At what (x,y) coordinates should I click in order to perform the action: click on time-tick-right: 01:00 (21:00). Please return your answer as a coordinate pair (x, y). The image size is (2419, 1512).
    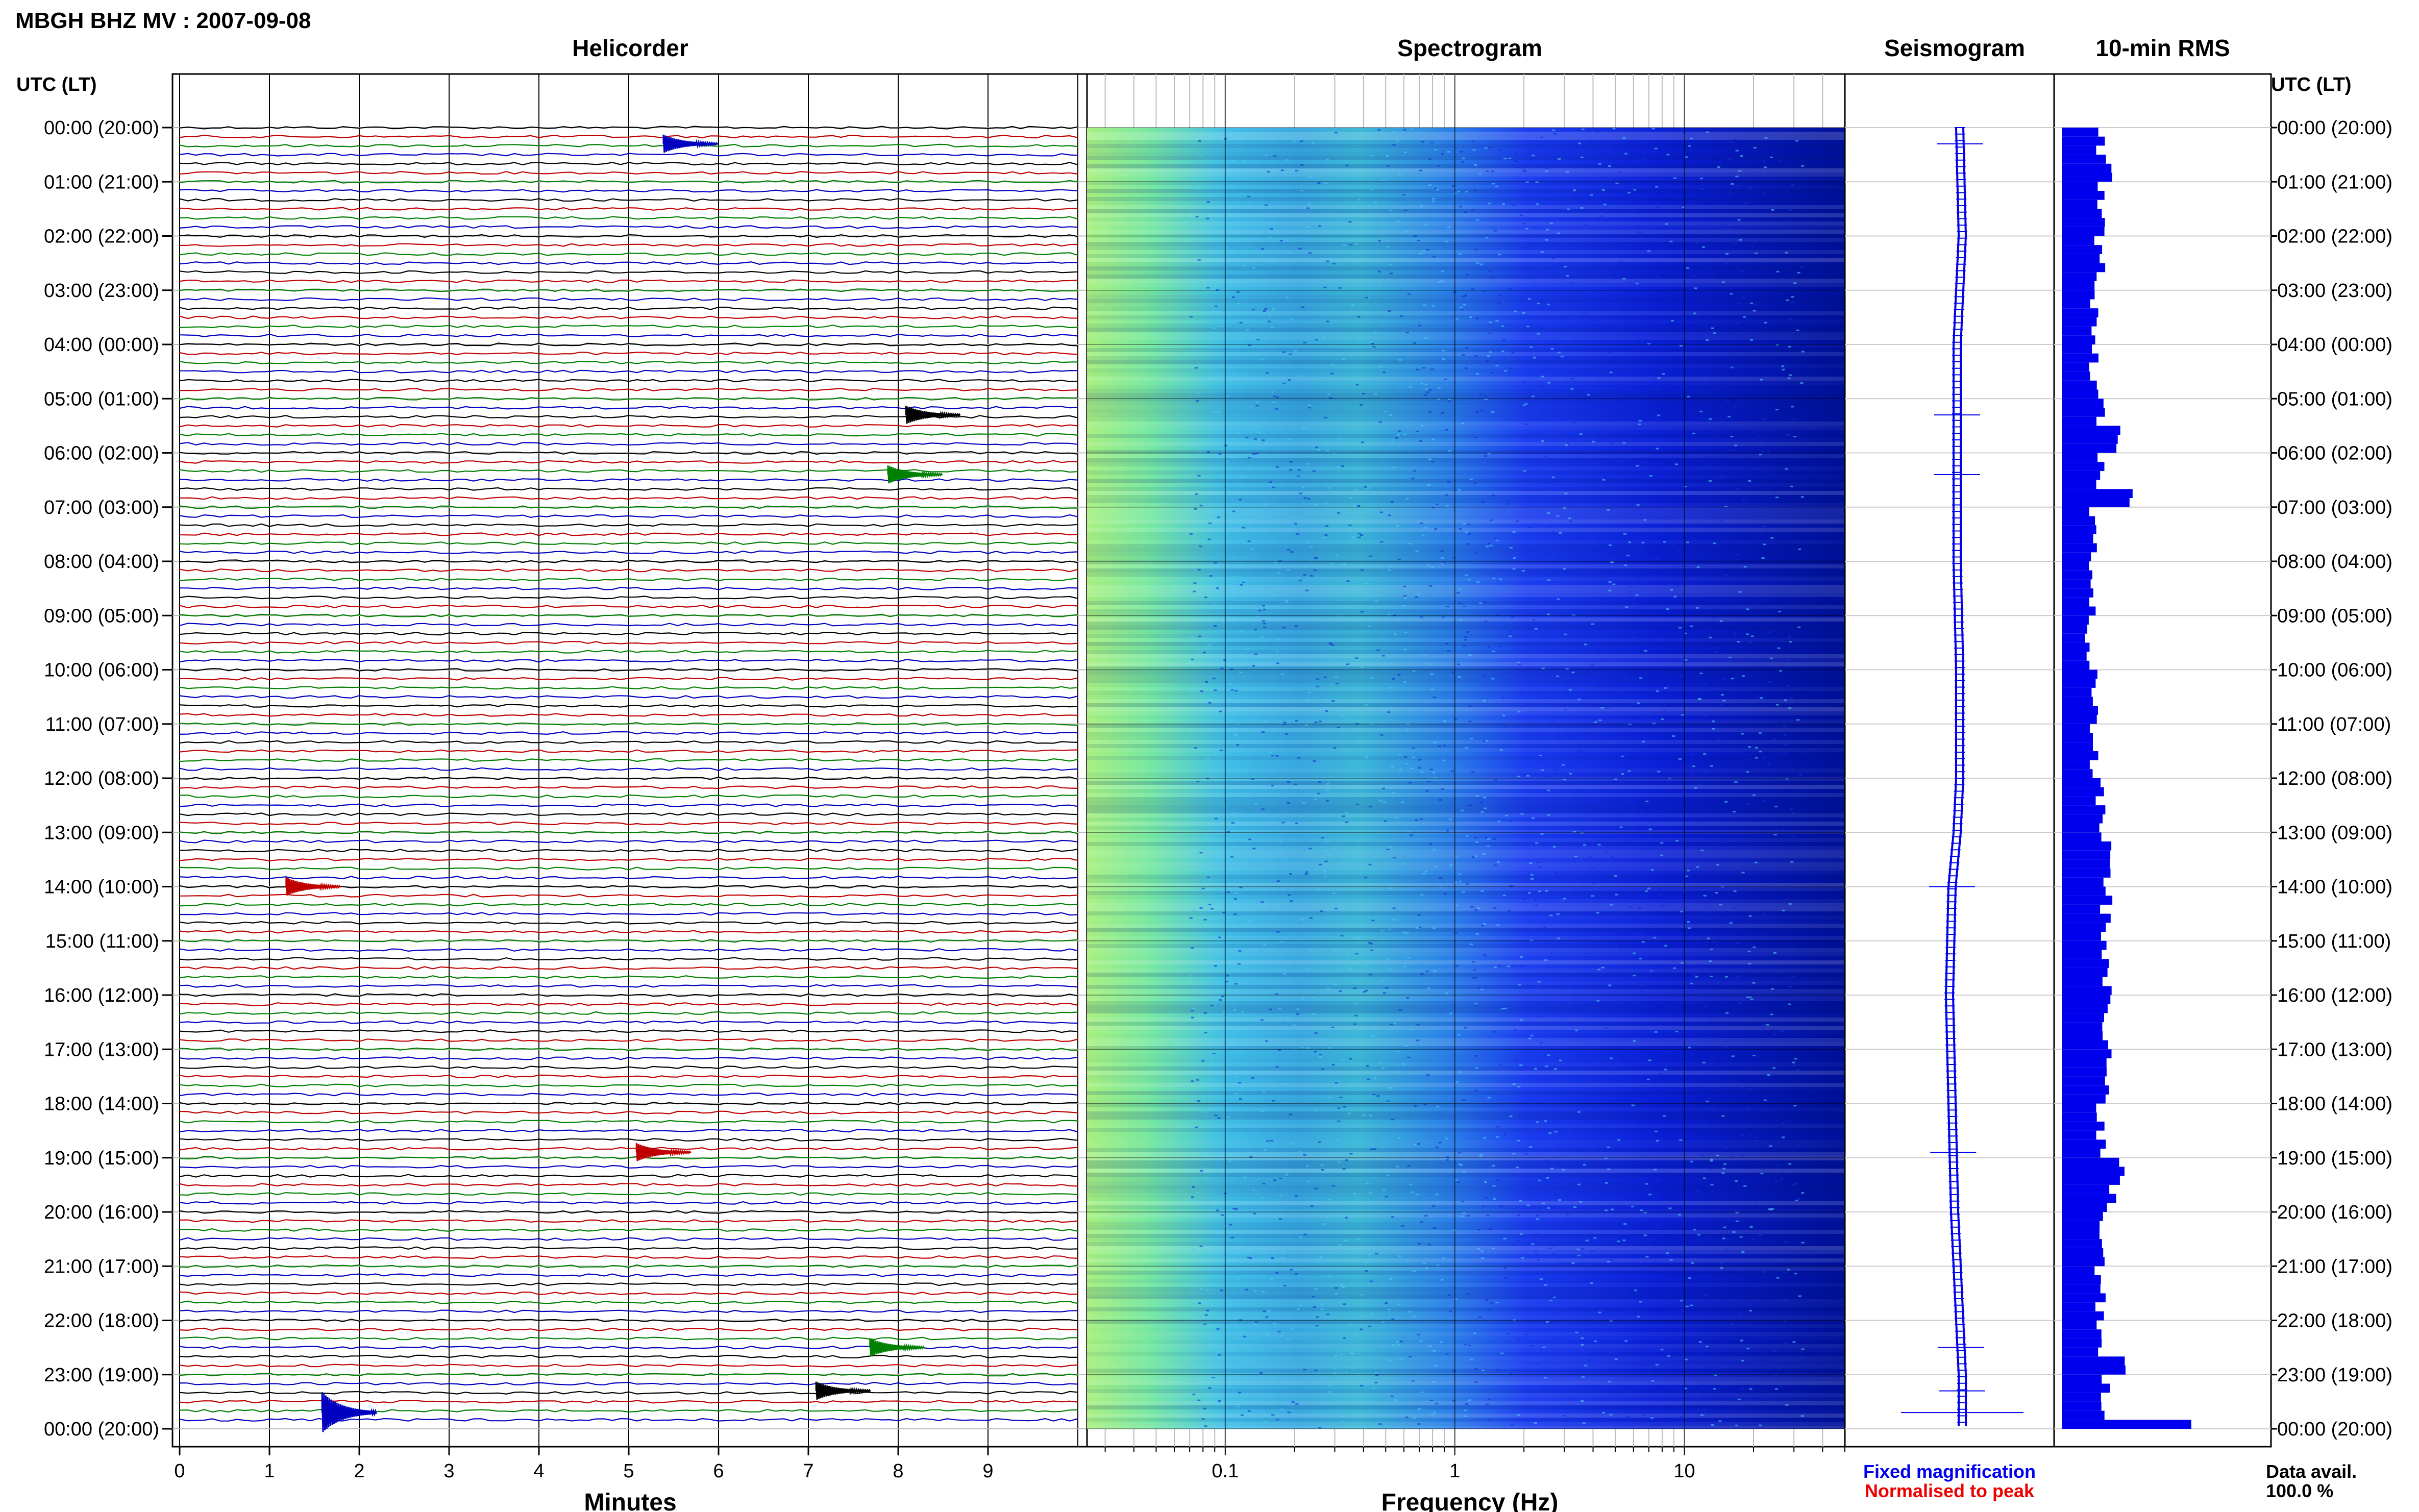
    Looking at the image, I should click on (2334, 182).